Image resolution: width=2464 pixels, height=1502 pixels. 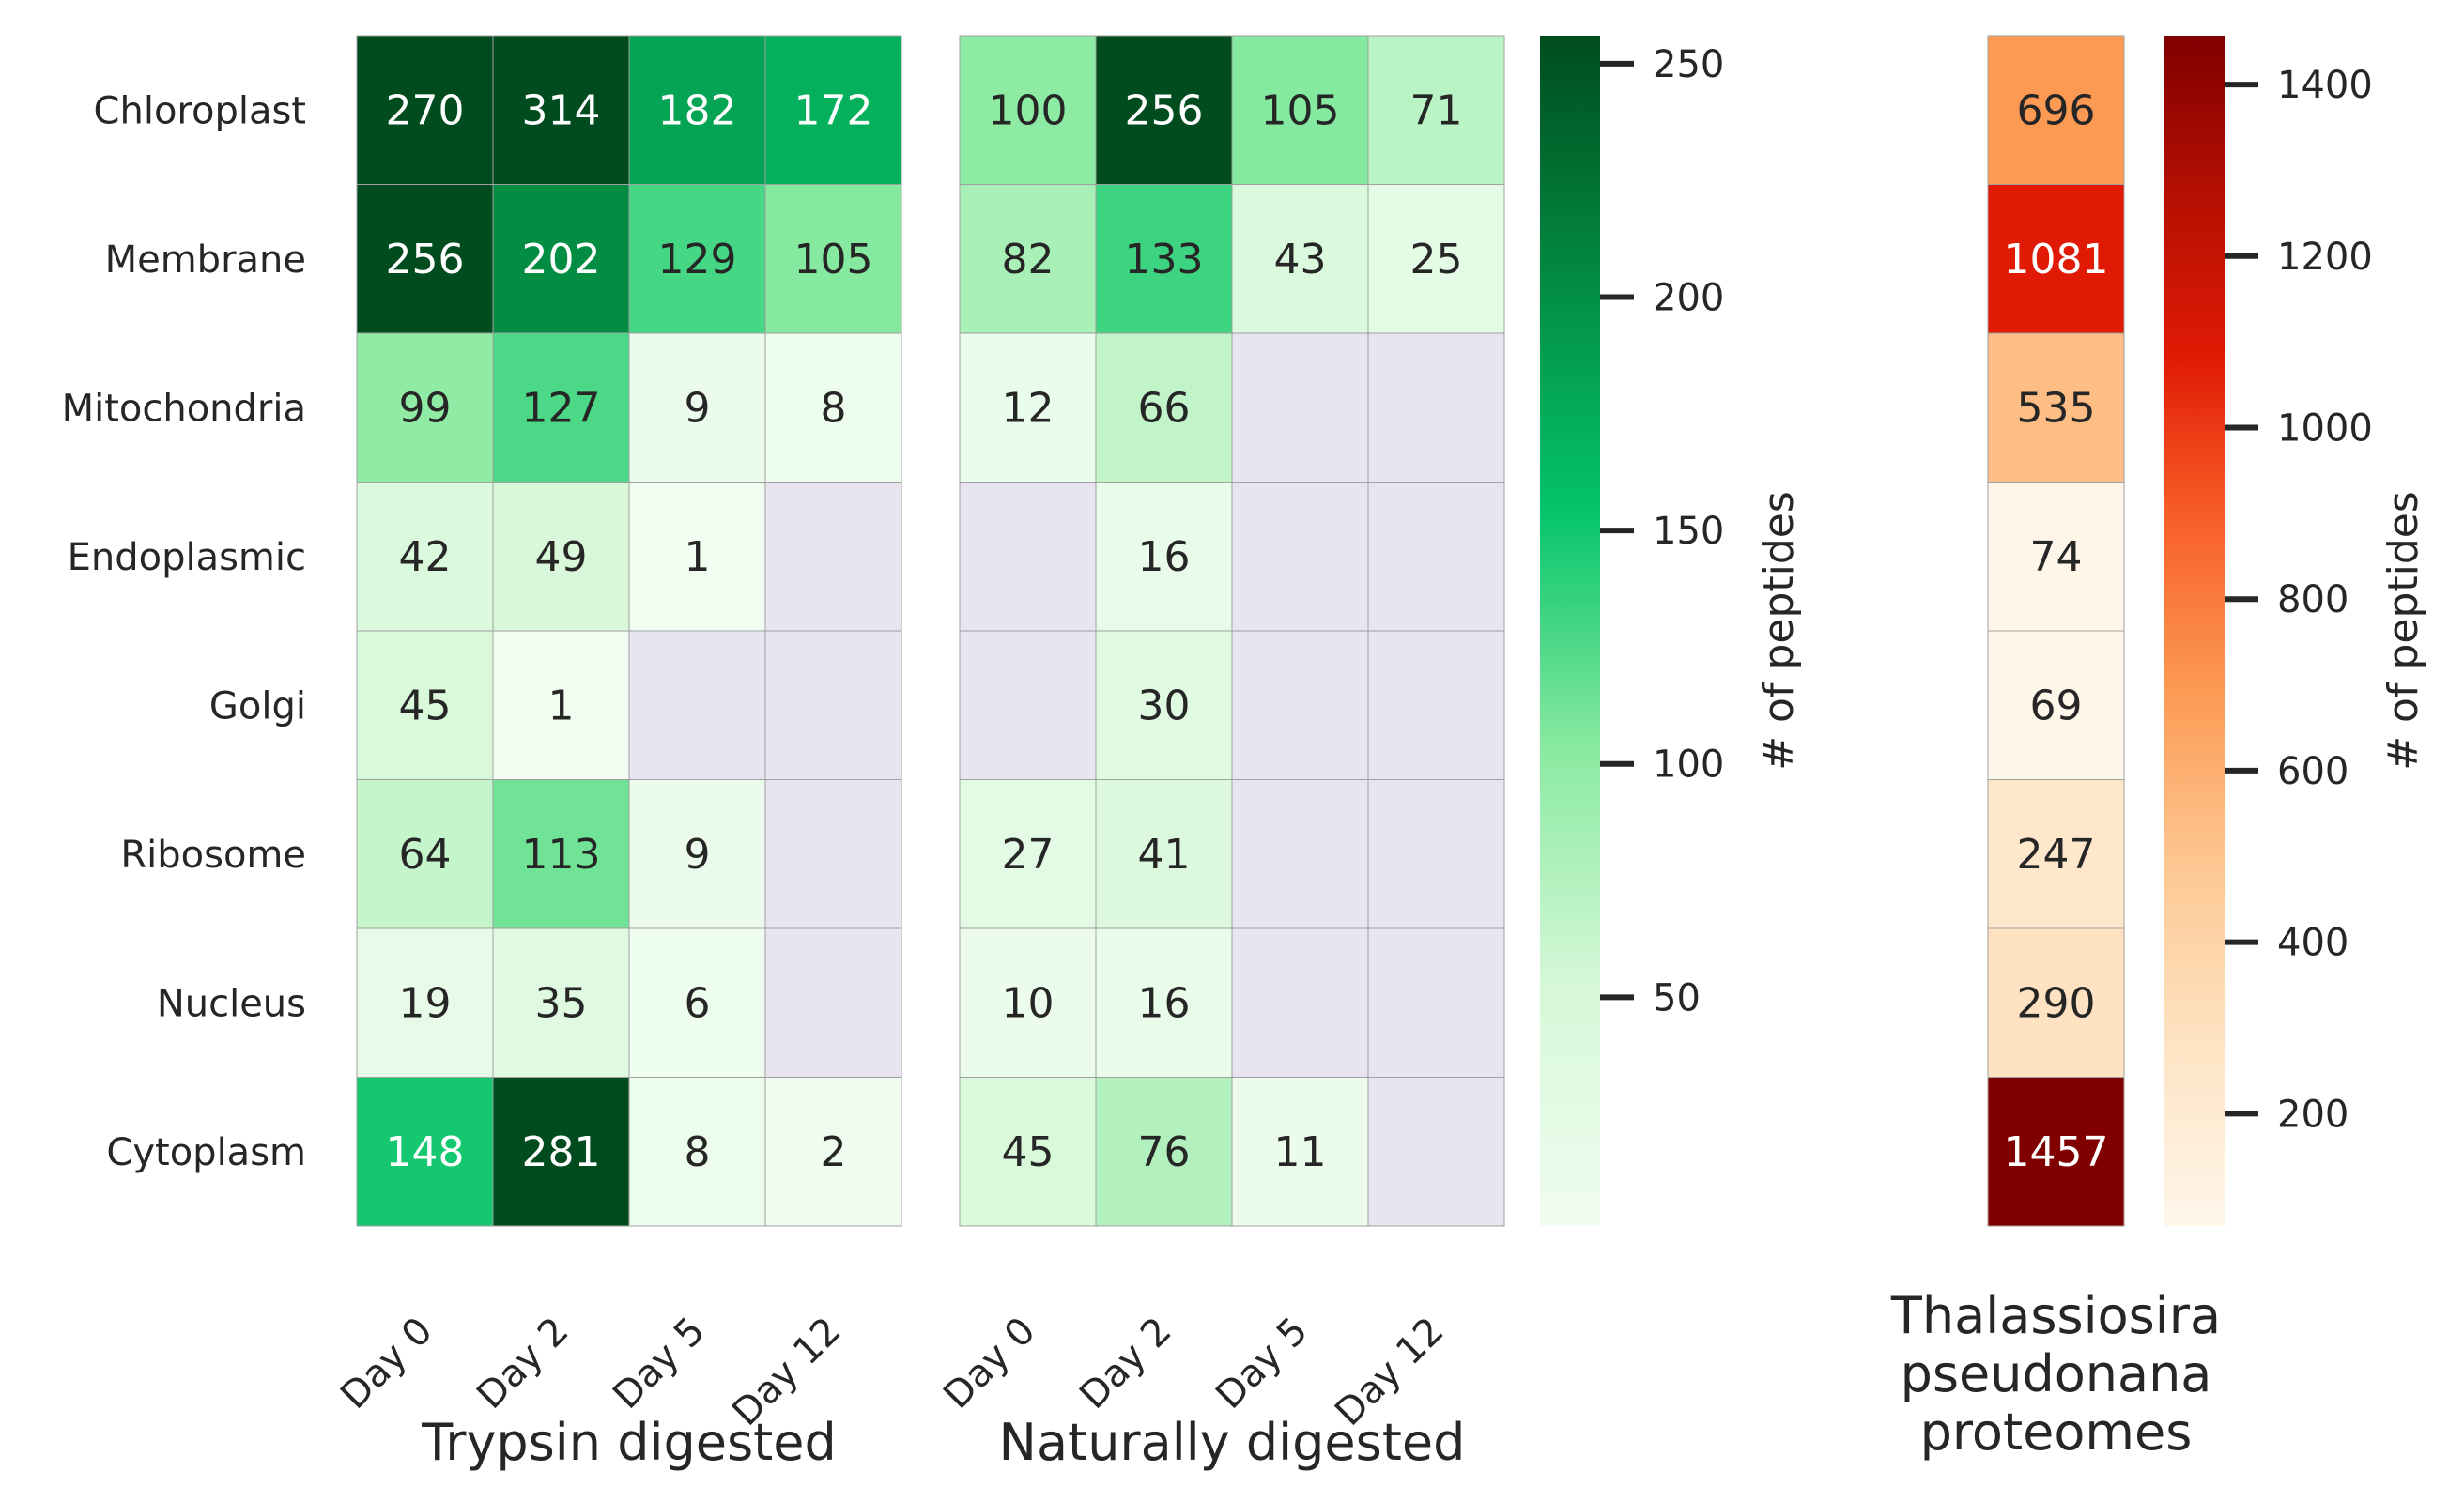 I want to click on red-colorbar: 200 400 600 800 1000 1200 1400 # of peptides, so click(x=2295, y=631).